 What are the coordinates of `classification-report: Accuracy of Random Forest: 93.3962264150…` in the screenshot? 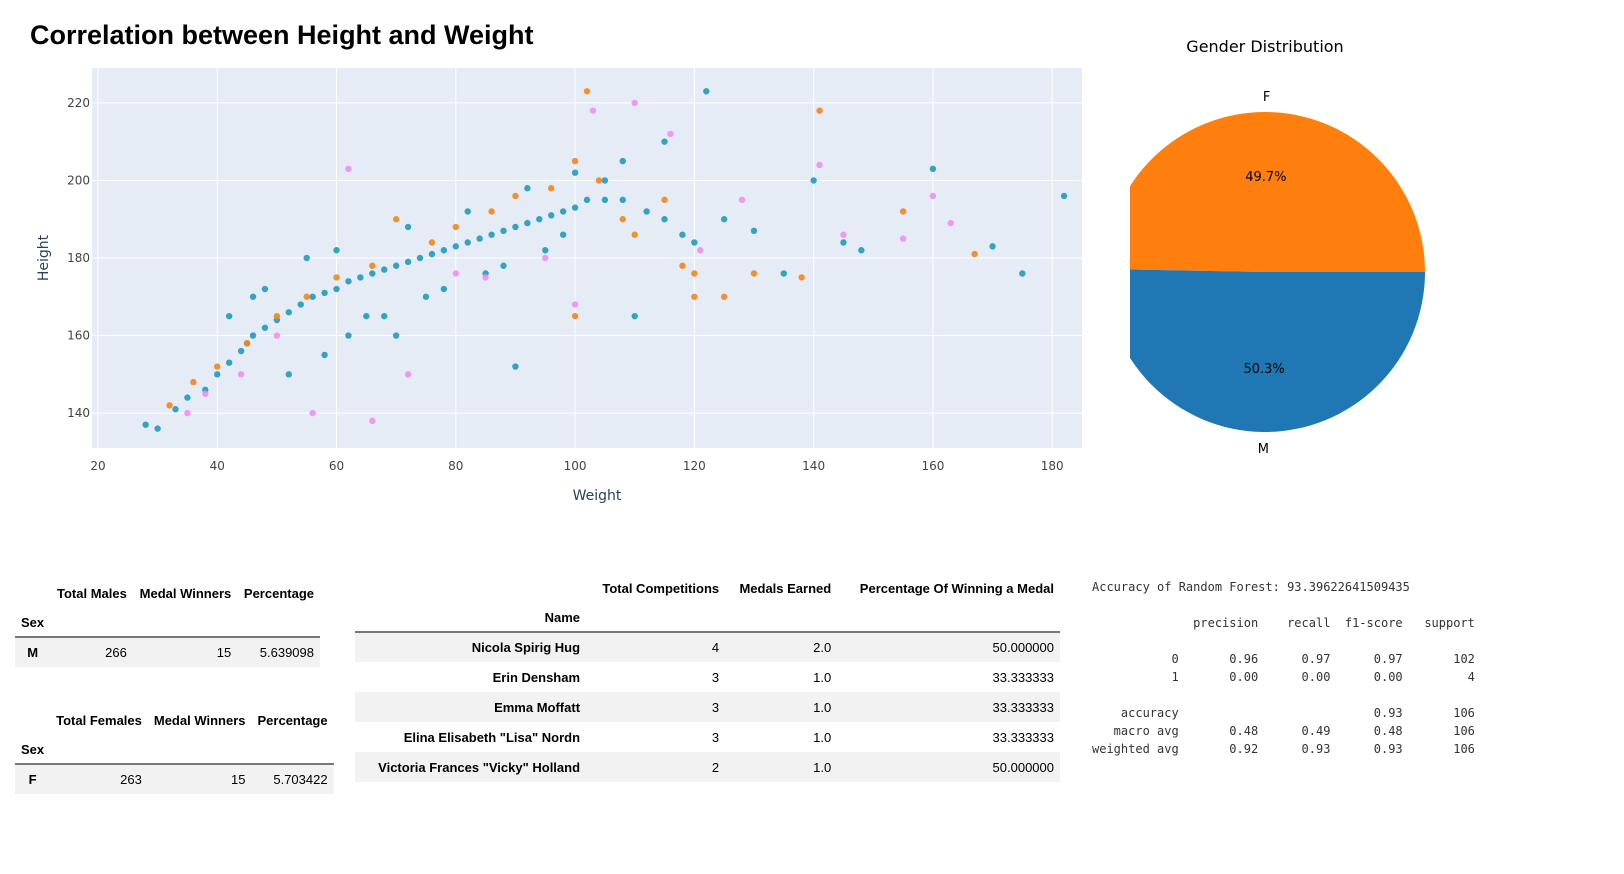 It's located at (1283, 668).